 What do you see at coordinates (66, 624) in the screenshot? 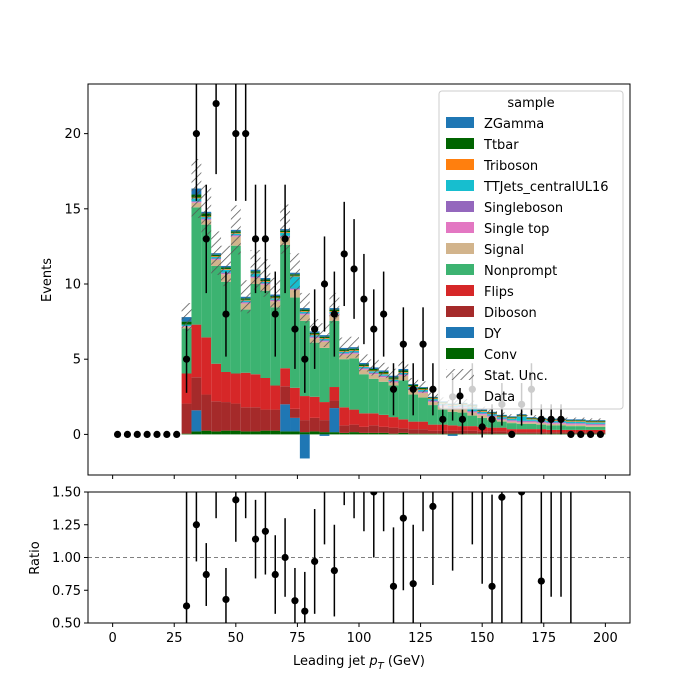
I see `ratio-y-tick-label: 0.50` at bounding box center [66, 624].